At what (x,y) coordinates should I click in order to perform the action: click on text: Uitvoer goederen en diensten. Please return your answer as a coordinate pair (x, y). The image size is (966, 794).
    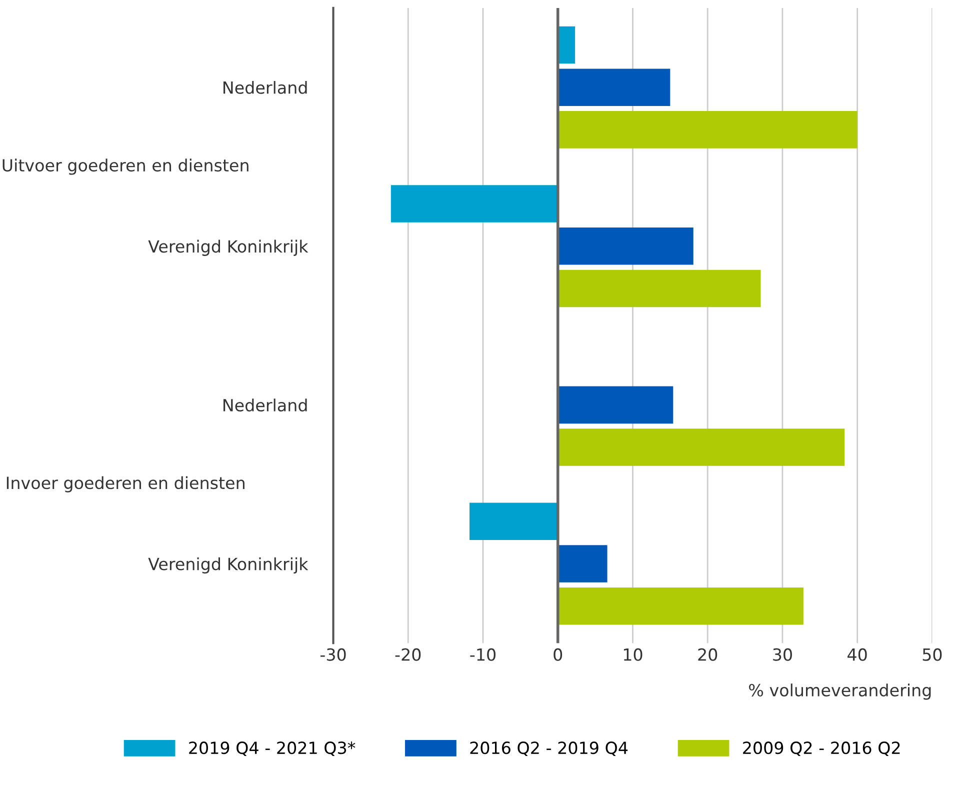
    Looking at the image, I should click on (125, 166).